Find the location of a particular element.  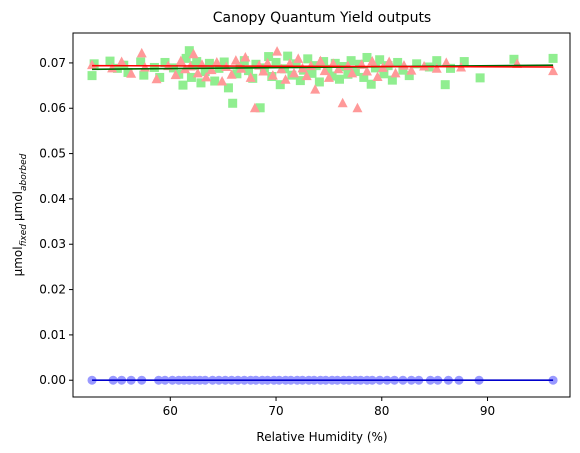

y-tick-label: 0.05 is located at coordinates (52, 154).